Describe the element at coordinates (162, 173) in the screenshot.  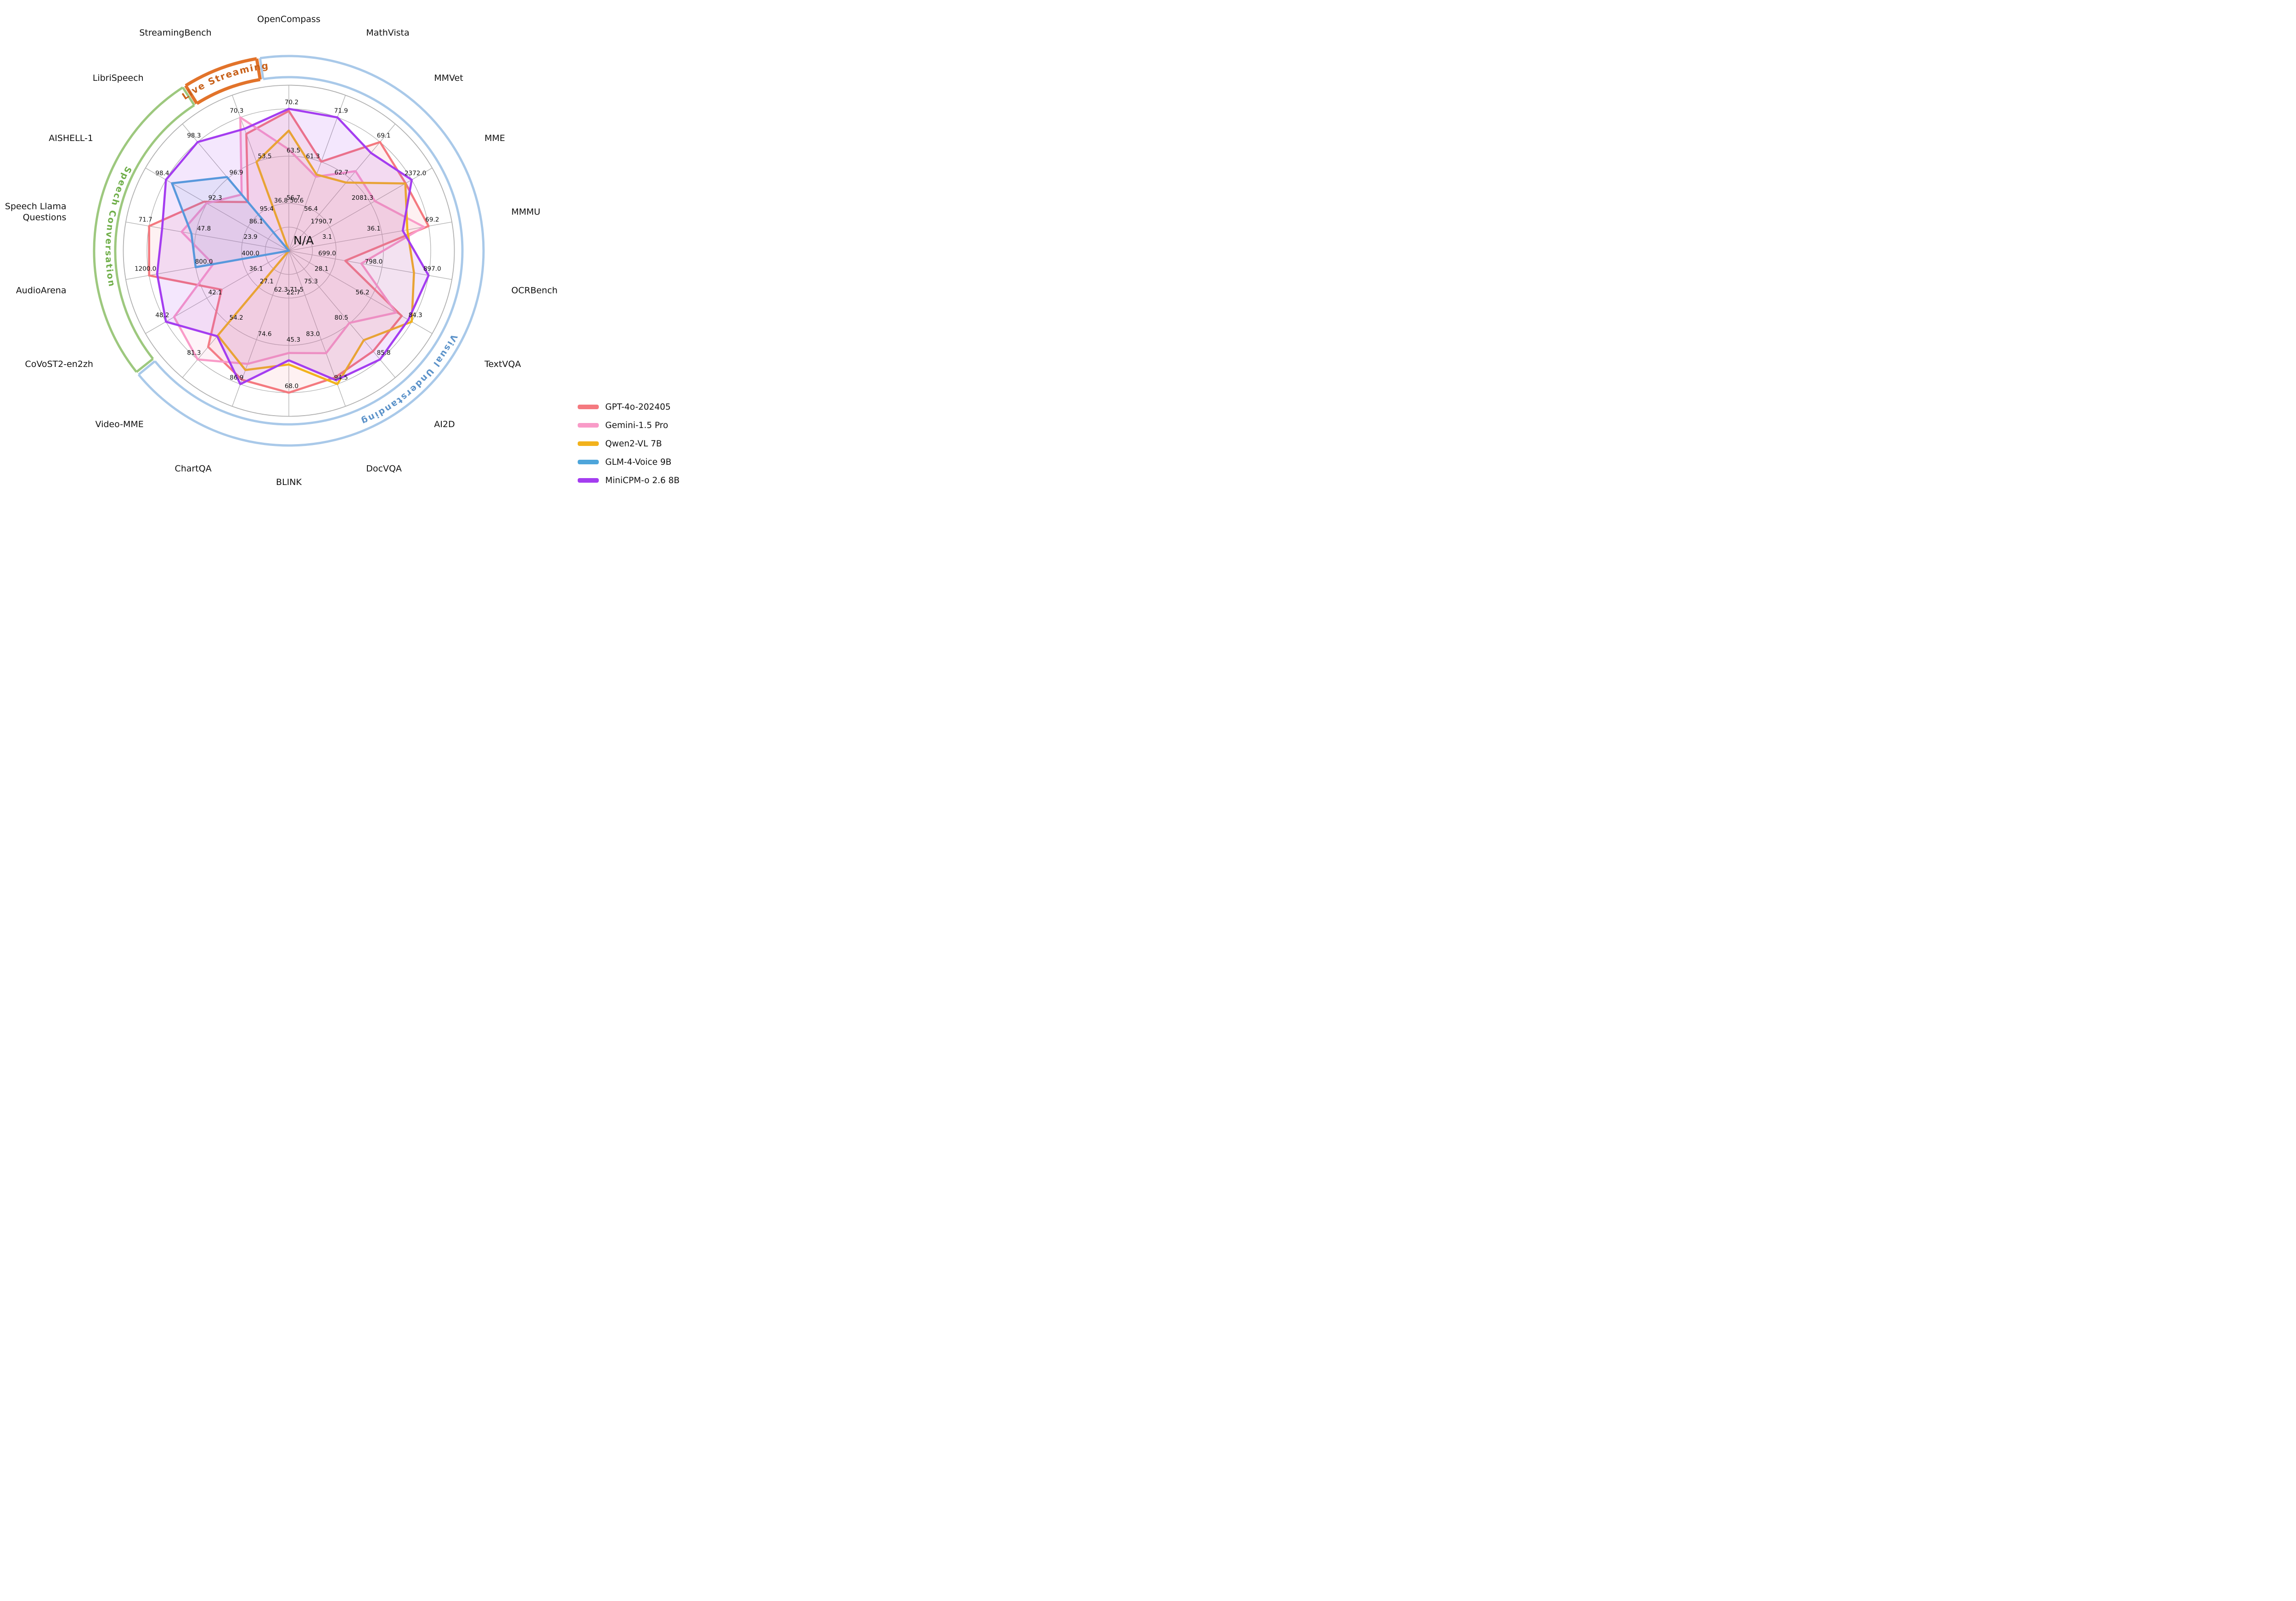
I see `axis-max-label: 98.4` at that location.